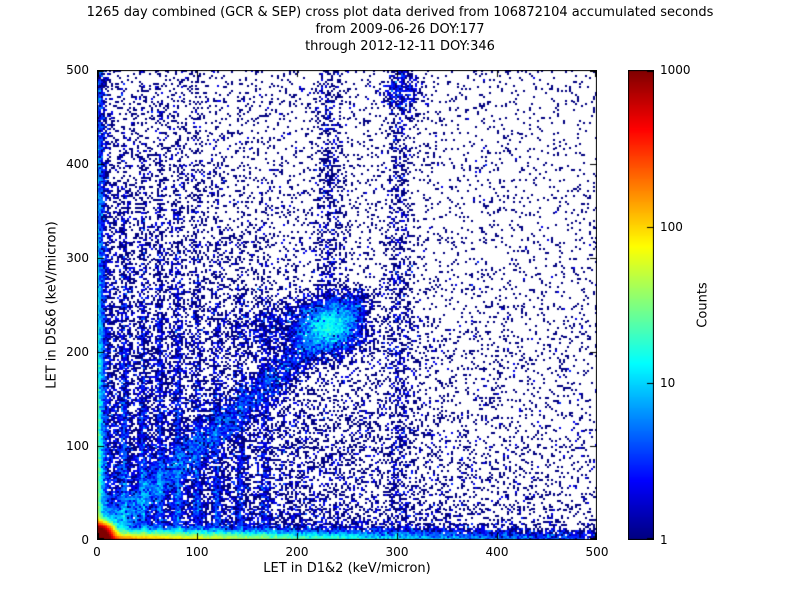 Image resolution: width=800 pixels, height=600 pixels. Describe the element at coordinates (597, 552) in the screenshot. I see `x-tick-label: 500` at that location.